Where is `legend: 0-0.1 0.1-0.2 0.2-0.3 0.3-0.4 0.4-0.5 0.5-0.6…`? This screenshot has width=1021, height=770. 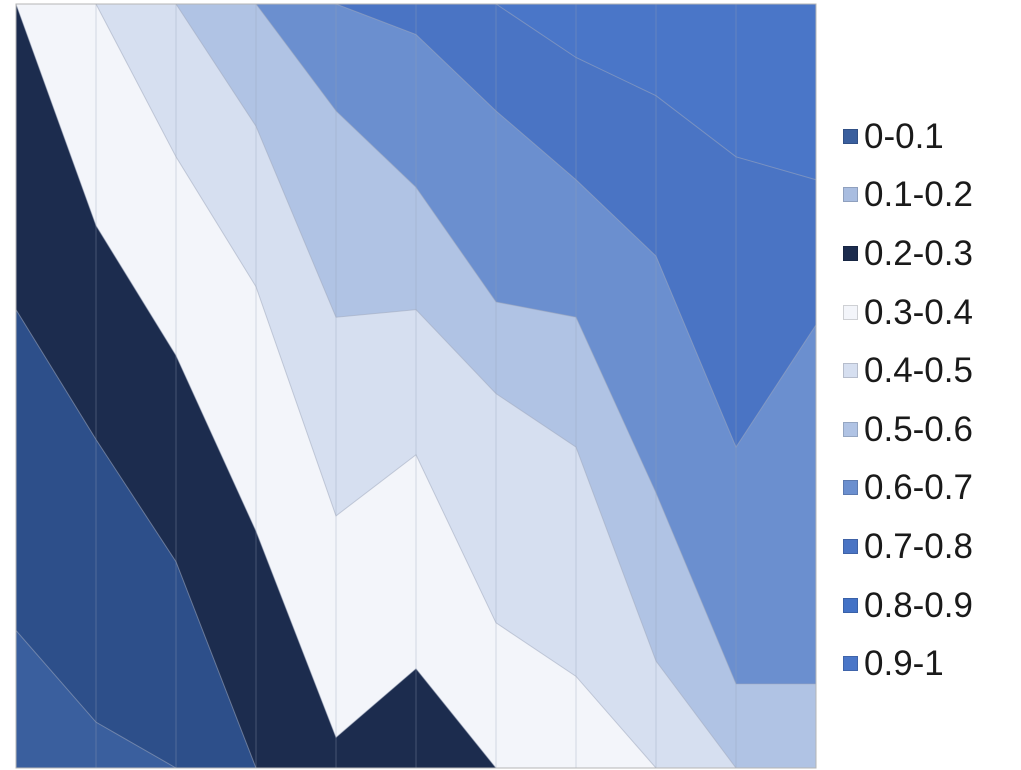
legend: 0-0.1 0.1-0.2 0.2-0.3 0.3-0.4 0.4-0.5 0.5-0.6… is located at coordinates (908, 400).